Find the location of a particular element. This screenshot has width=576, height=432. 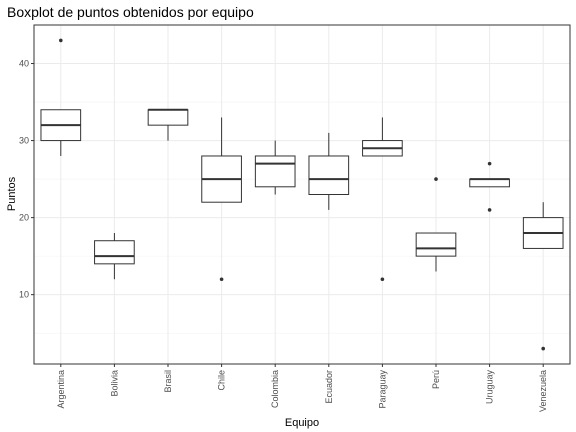

y-axis-title: Puntos is located at coordinates (12, 193).